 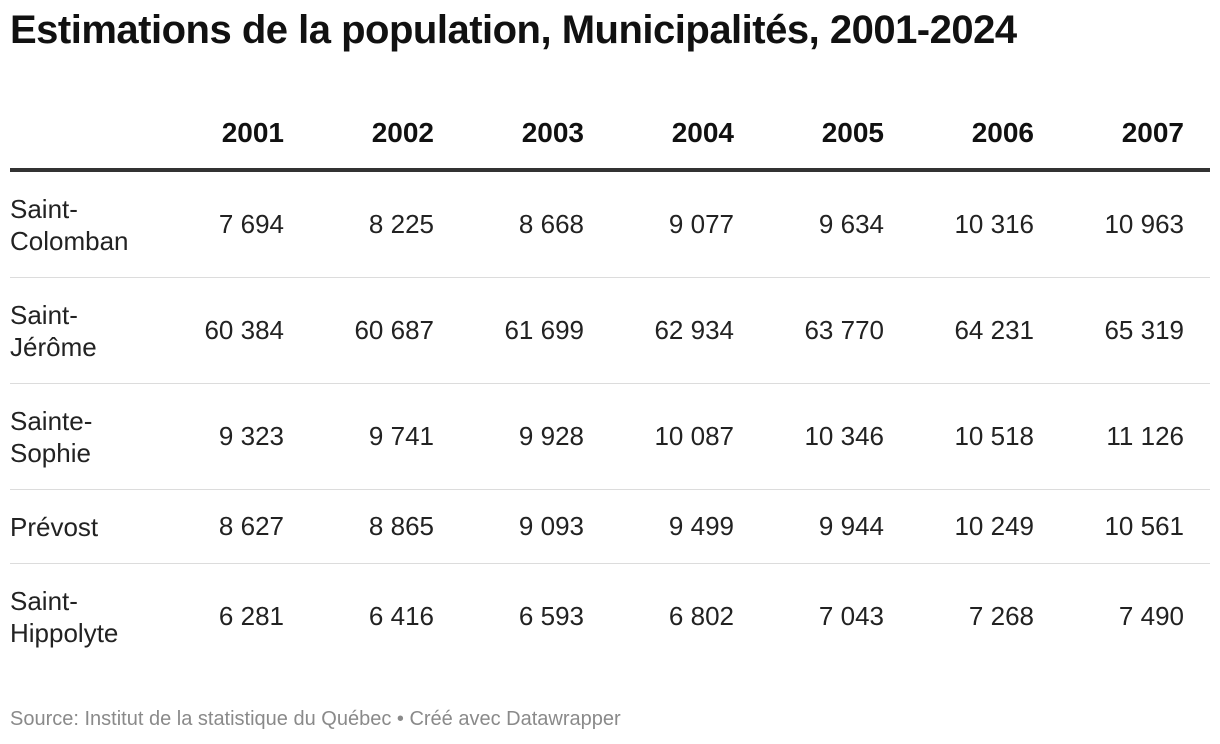 I want to click on table-cell: 8 865, so click(x=385, y=526).